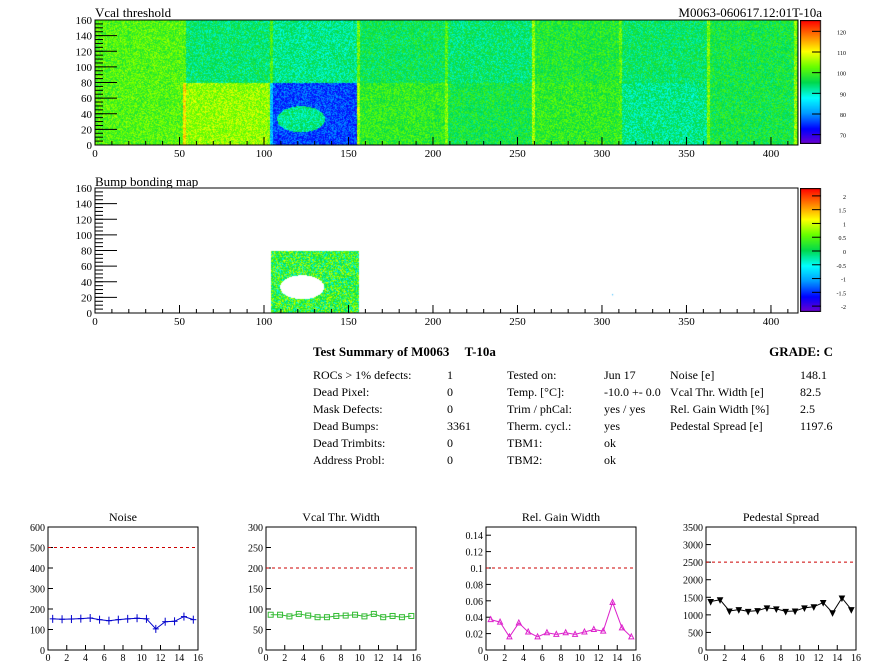 Image resolution: width=896 pixels, height=672 pixels. What do you see at coordinates (620, 375) in the screenshot?
I see `summary-value: Jun 17` at bounding box center [620, 375].